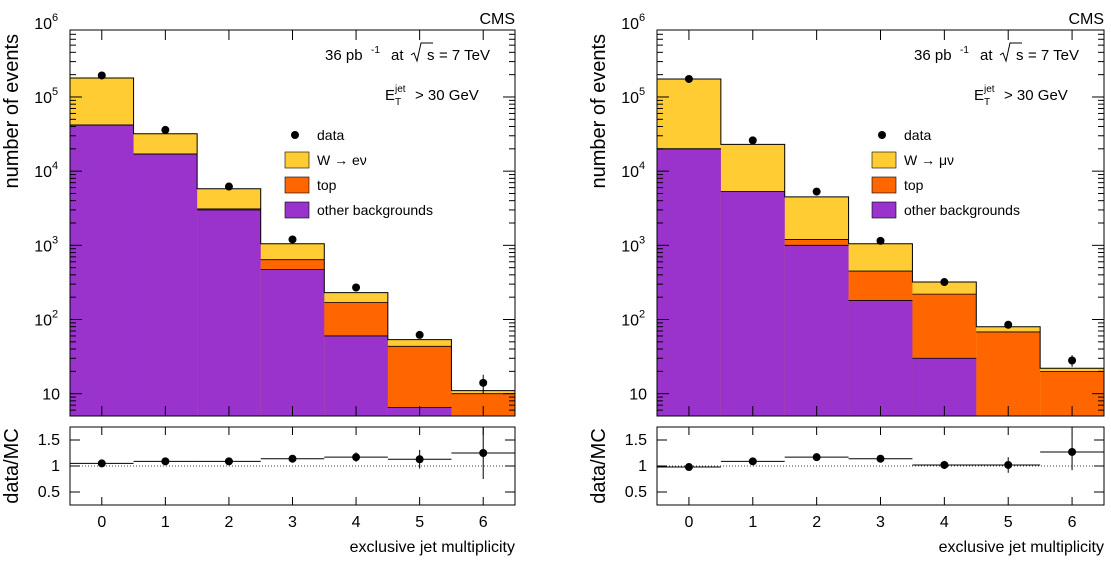 Image resolution: width=1111 pixels, height=565 pixels. What do you see at coordinates (642, 92) in the screenshot?
I see `ytick-exp: 5` at bounding box center [642, 92].